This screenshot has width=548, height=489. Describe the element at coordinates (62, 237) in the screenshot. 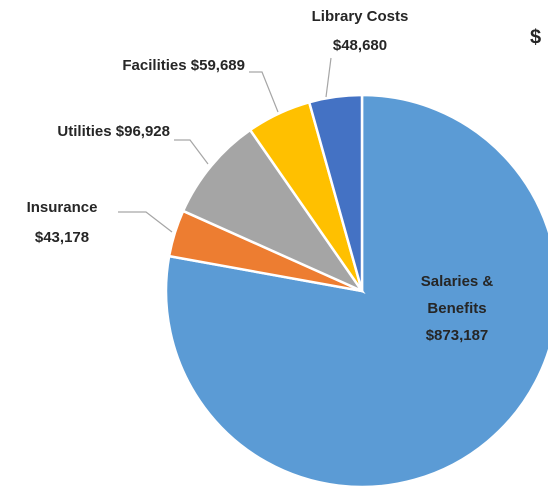

I see `value-label: $43,178` at that location.